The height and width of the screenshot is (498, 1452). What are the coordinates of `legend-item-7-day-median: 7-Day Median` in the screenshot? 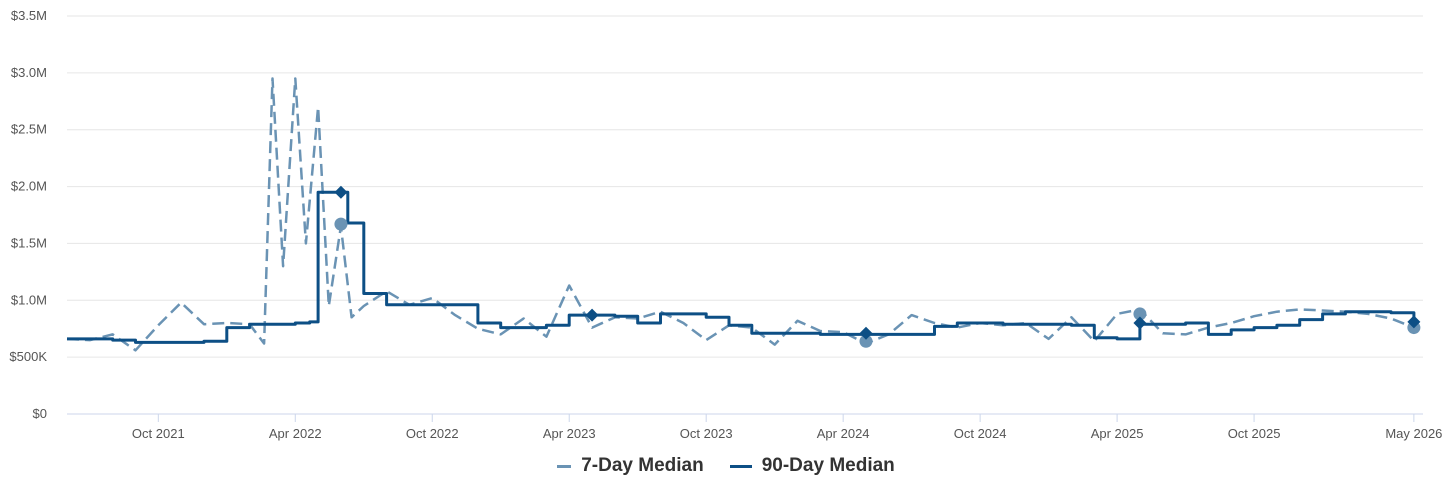 It's located at (630, 466).